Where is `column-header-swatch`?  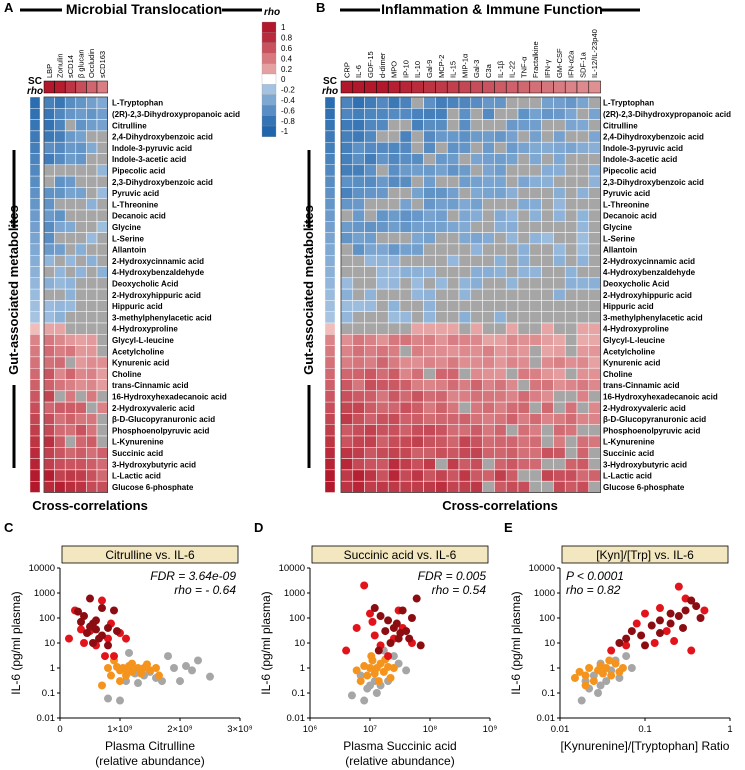 column-header-swatch is located at coordinates (465, 87).